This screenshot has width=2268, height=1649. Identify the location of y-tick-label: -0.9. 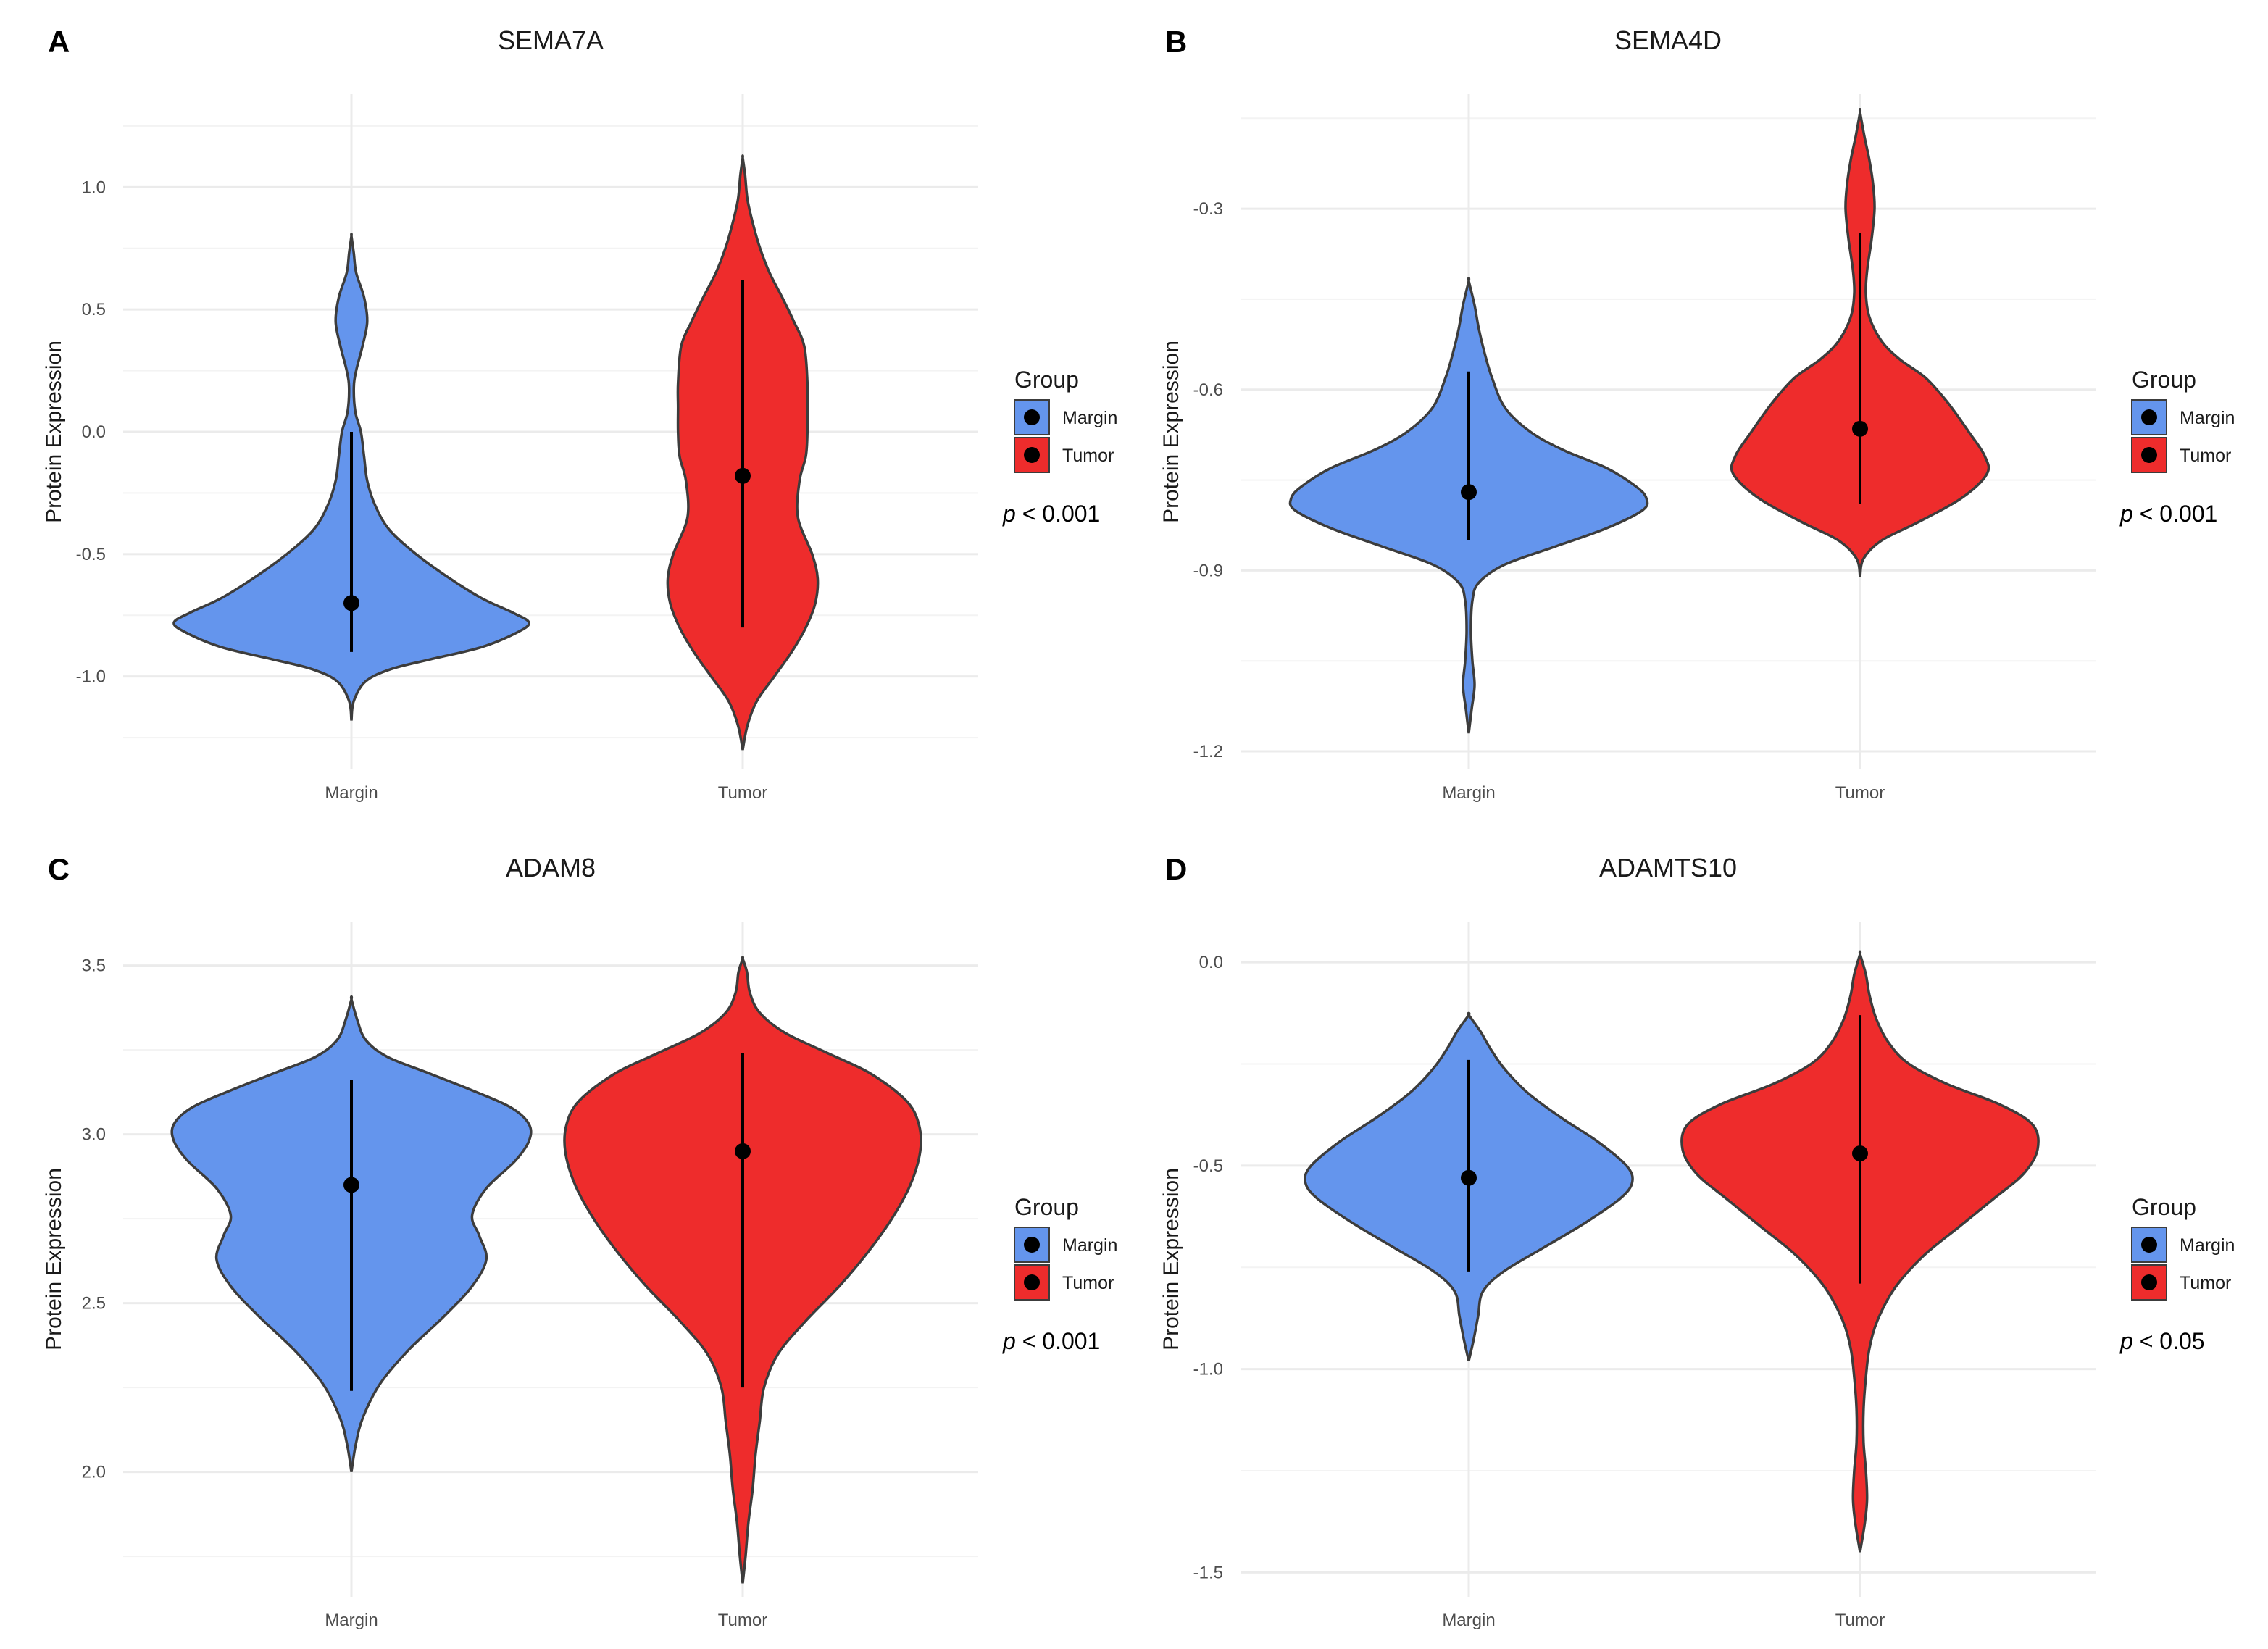
(1208, 570).